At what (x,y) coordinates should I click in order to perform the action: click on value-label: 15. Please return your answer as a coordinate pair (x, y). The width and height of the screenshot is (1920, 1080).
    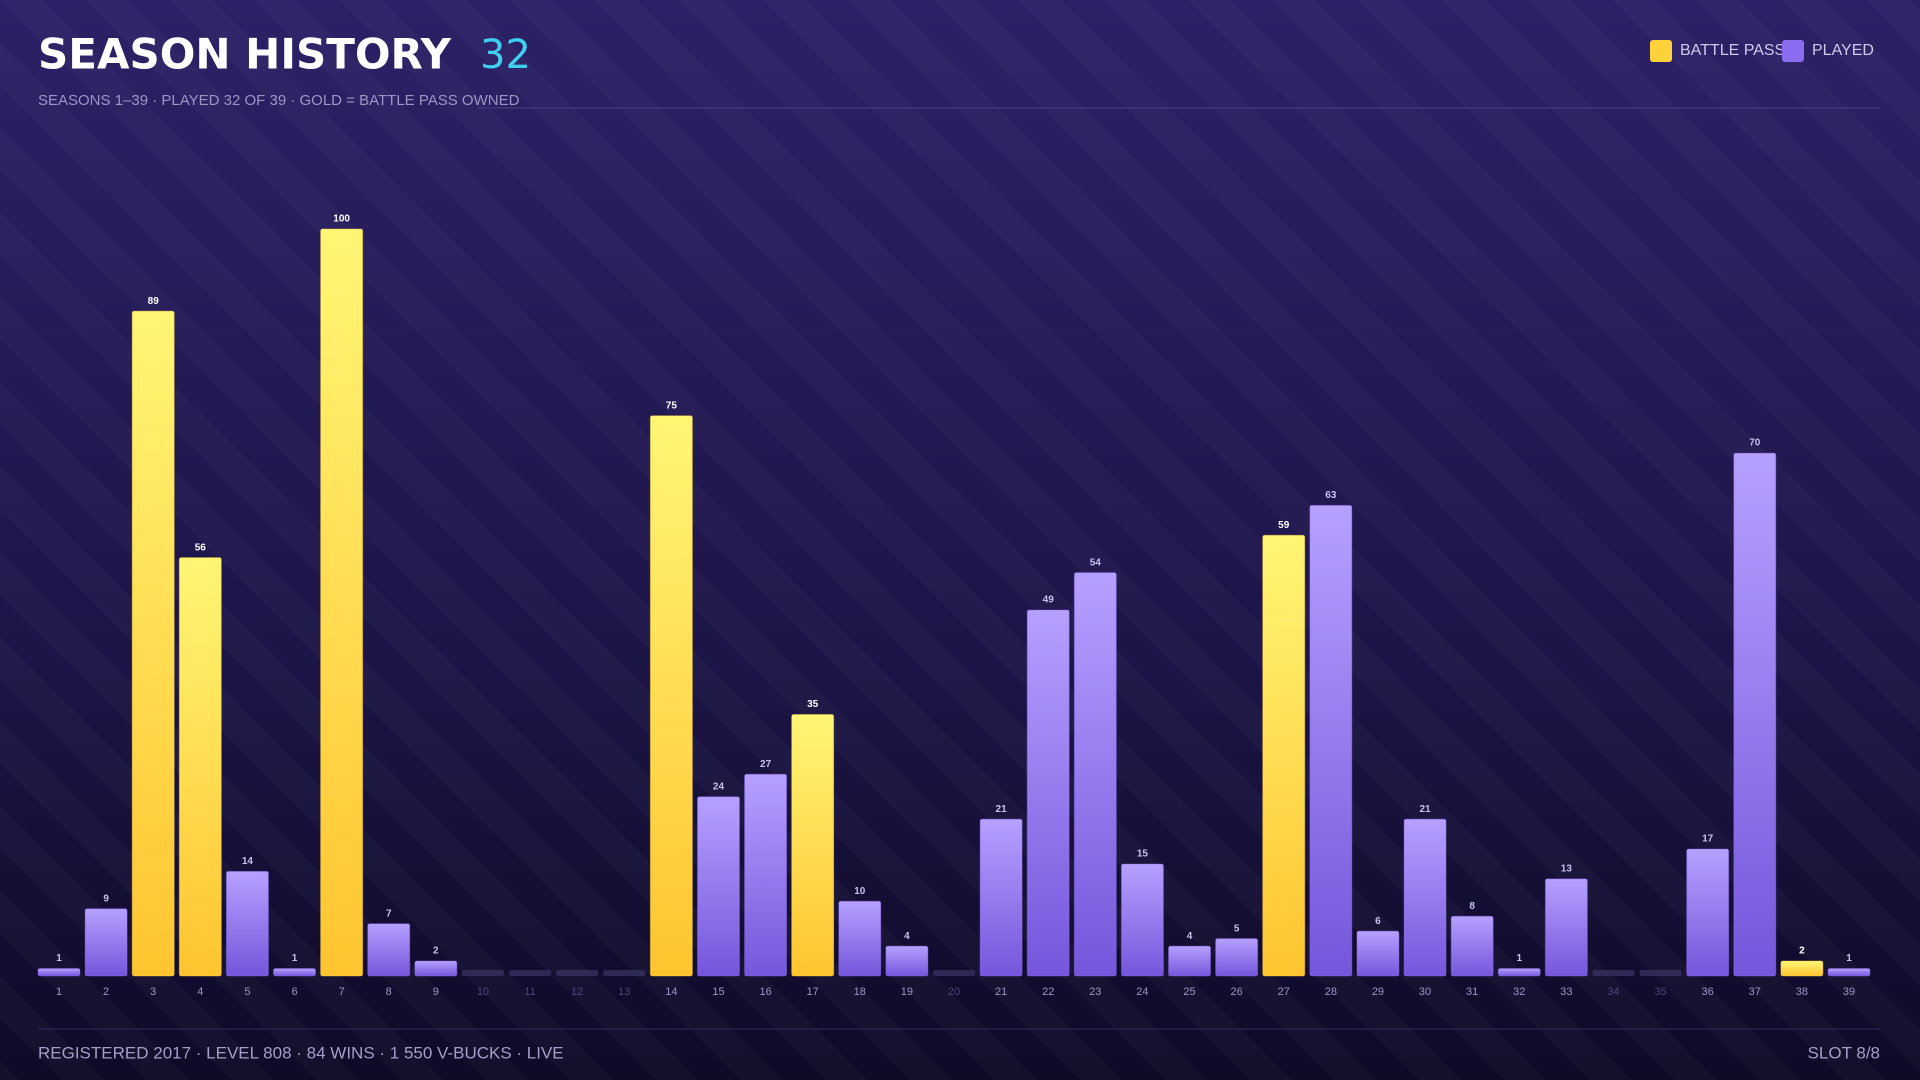
    Looking at the image, I should click on (1143, 854).